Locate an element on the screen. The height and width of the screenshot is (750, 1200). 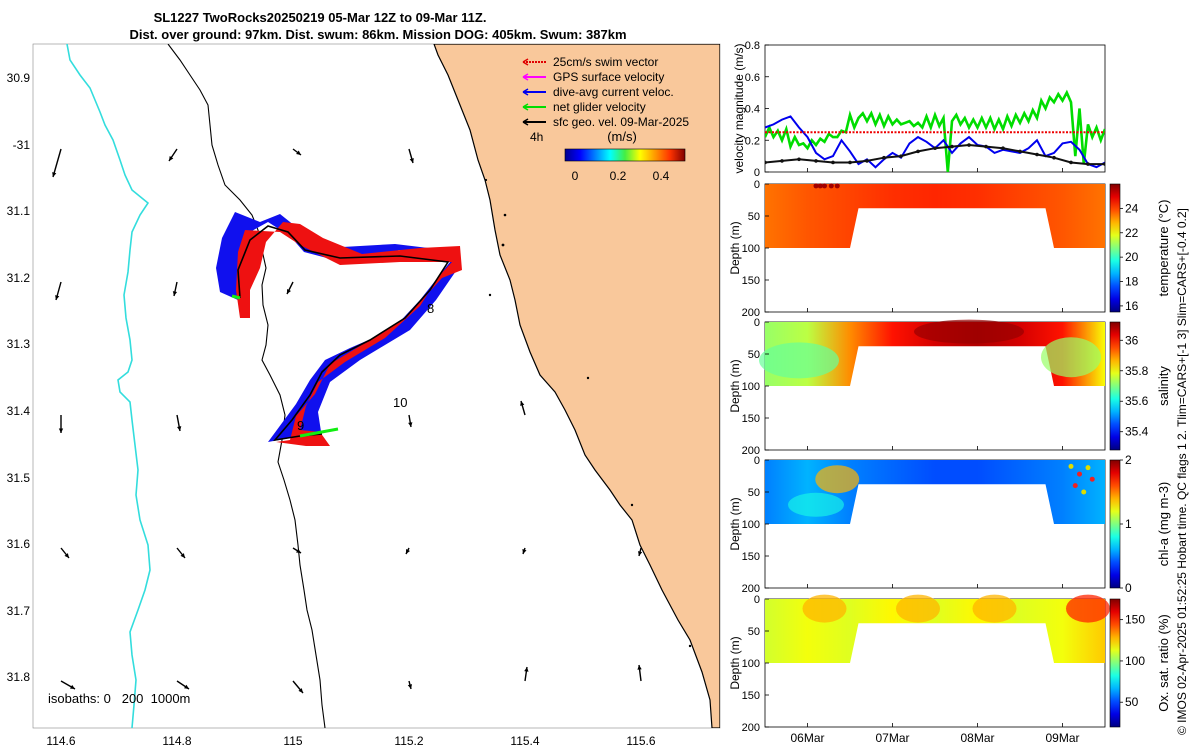
lat-tick: 31.6 is located at coordinates (19, 544).